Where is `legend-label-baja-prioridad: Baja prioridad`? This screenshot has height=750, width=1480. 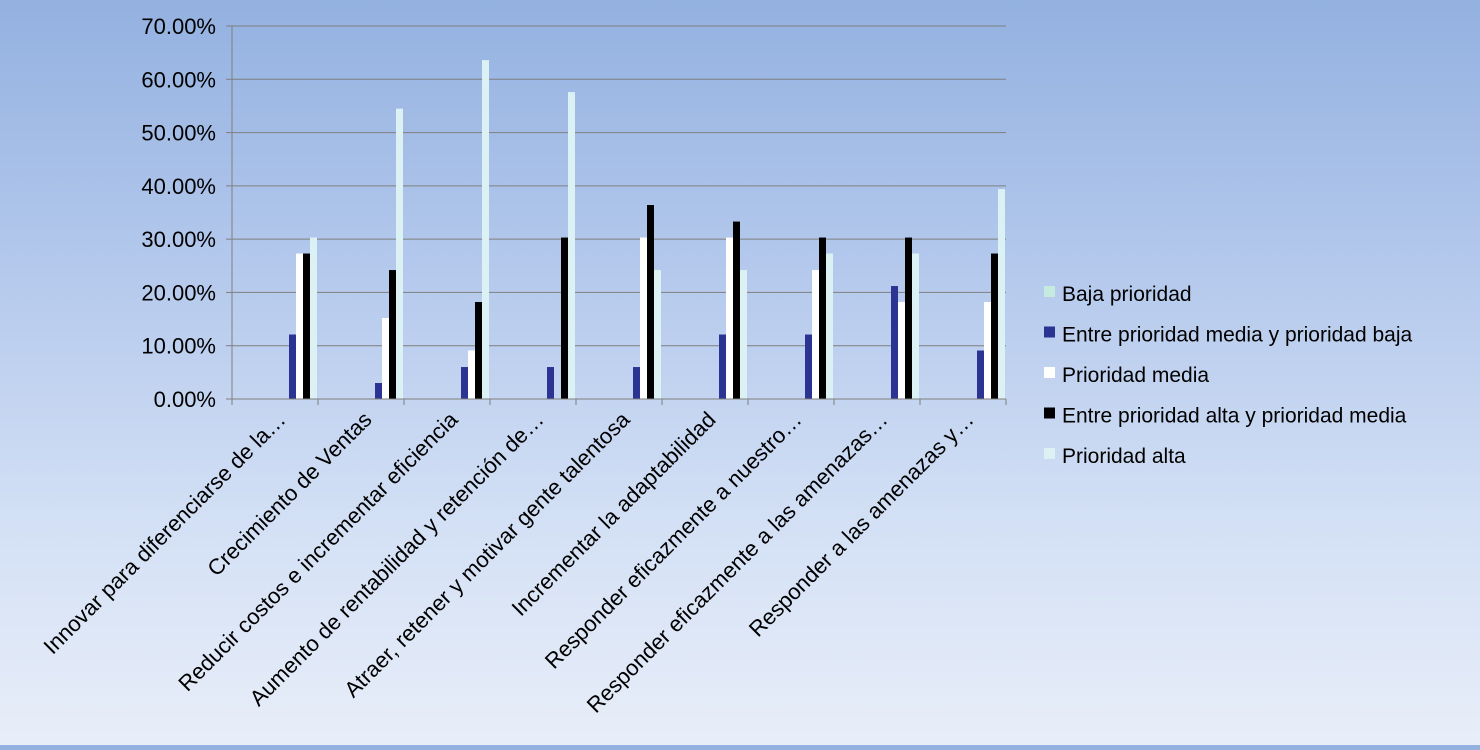
legend-label-baja-prioridad: Baja prioridad is located at coordinates (1127, 294).